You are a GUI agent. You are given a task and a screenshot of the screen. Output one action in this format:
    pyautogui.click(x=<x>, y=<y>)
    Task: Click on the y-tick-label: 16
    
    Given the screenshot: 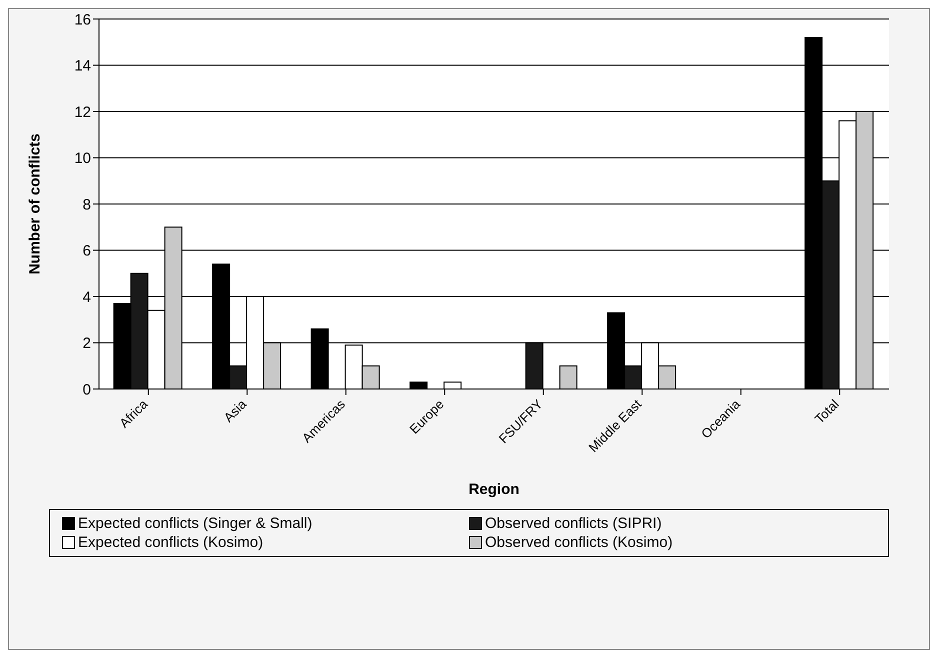 What is the action you would take?
    pyautogui.click(x=82, y=19)
    